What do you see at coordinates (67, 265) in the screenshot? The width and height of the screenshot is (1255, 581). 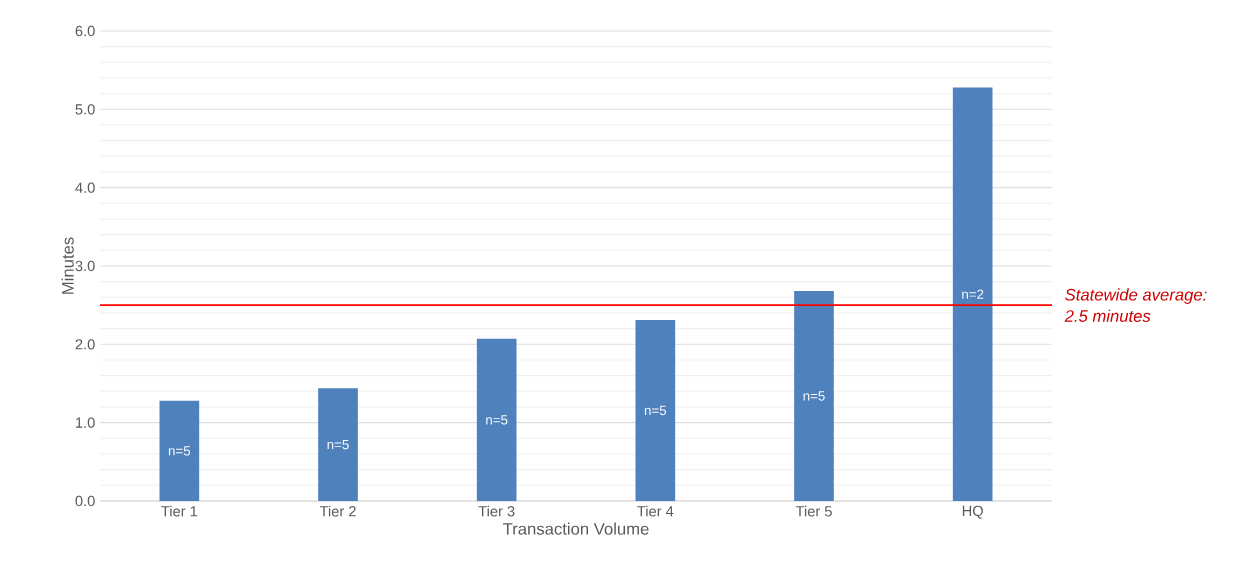 I see `y-axis-title: Minutes` at bounding box center [67, 265].